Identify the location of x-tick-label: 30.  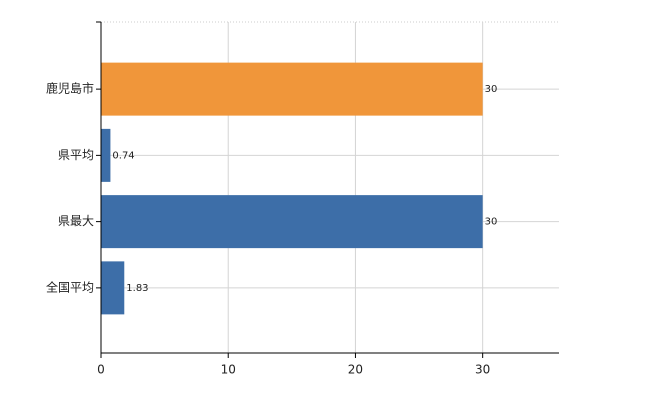
(482, 370).